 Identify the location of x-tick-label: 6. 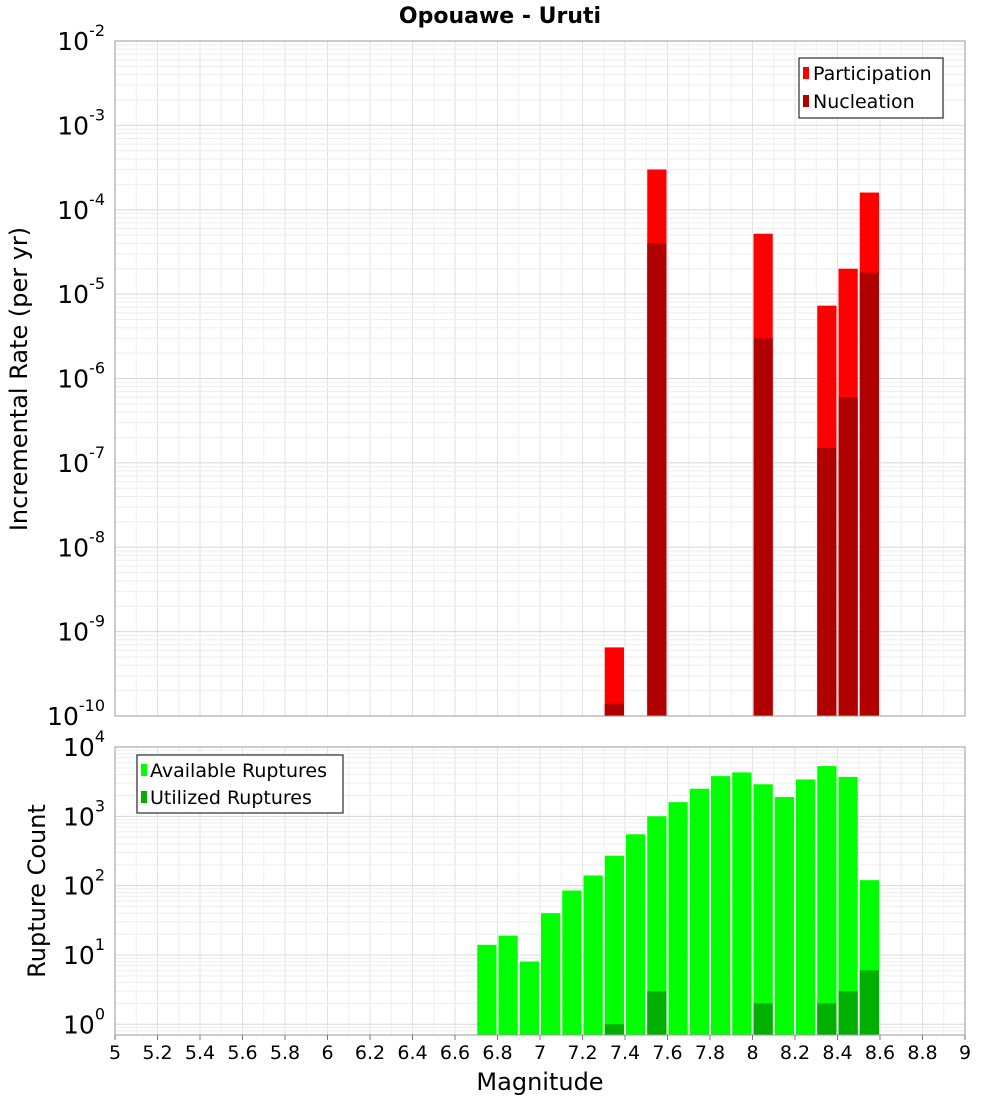
(327, 1053).